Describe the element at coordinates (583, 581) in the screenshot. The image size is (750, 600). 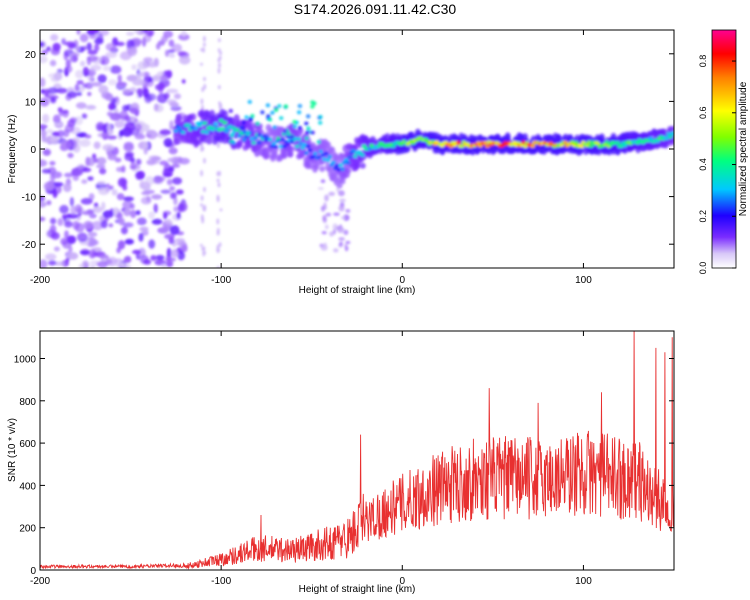
I see `snr-xtick-label: 100` at that location.